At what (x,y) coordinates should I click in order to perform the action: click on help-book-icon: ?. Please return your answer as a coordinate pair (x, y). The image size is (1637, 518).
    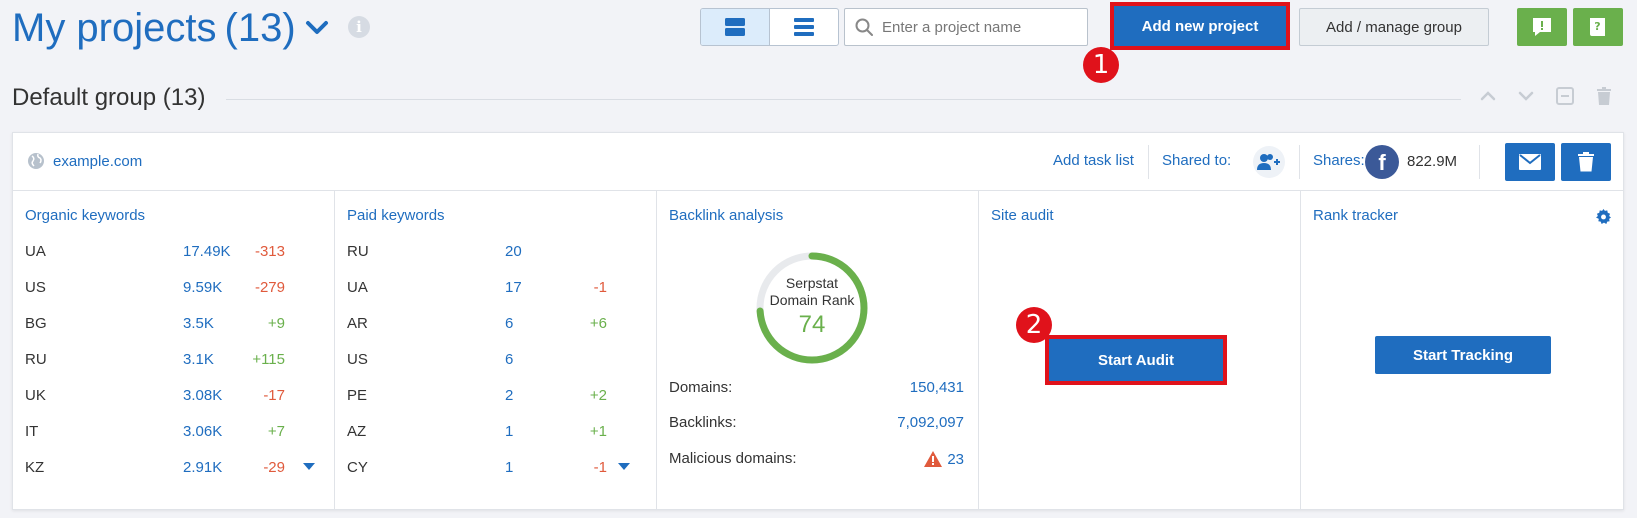
    Looking at the image, I should click on (1597, 27).